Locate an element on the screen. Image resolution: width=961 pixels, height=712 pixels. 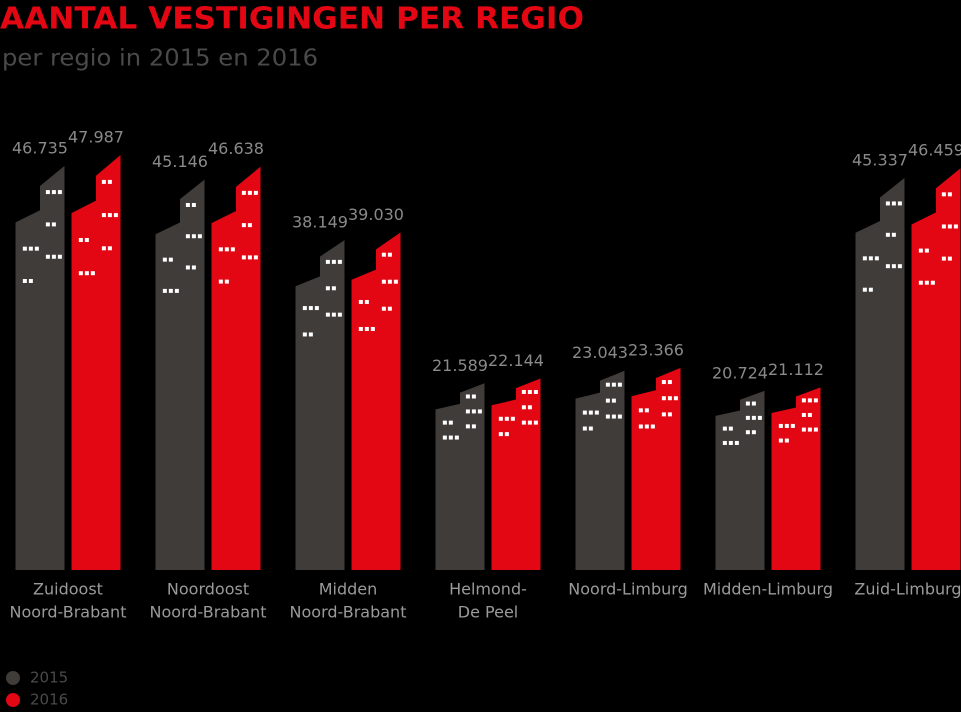
x-tick-label: Helmond- is located at coordinates (488, 589).